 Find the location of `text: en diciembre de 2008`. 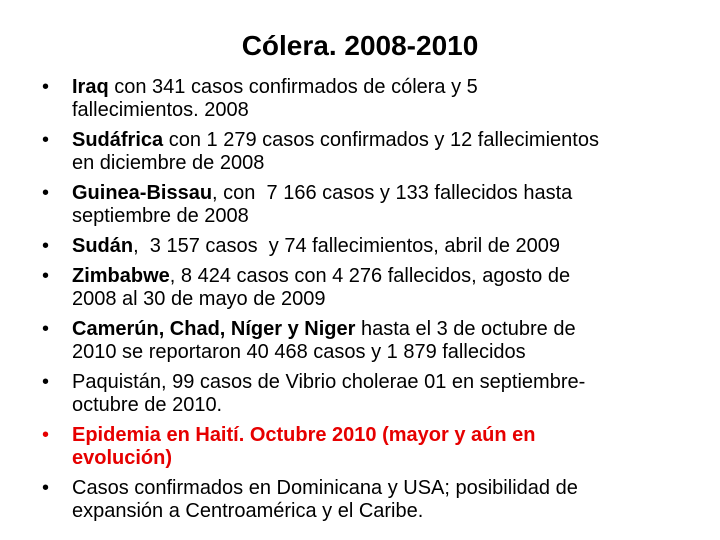

text: en diciembre de 2008 is located at coordinates (168, 163).